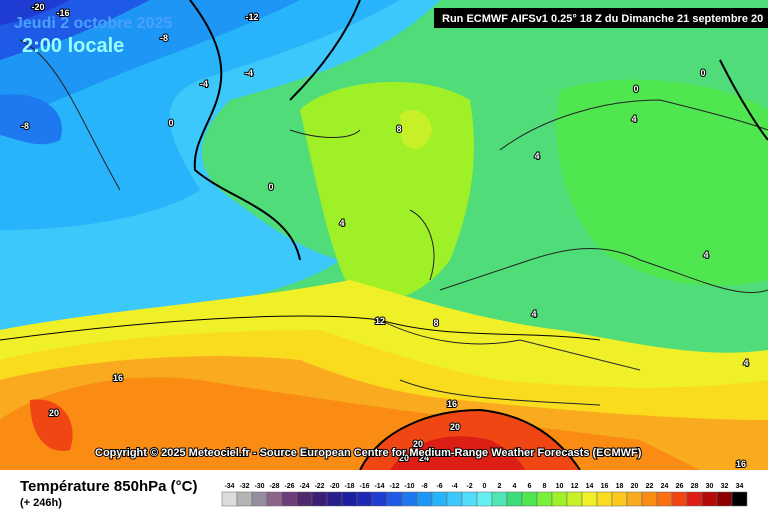  Describe the element at coordinates (665, 486) in the screenshot. I see `scale-label: 24` at that location.